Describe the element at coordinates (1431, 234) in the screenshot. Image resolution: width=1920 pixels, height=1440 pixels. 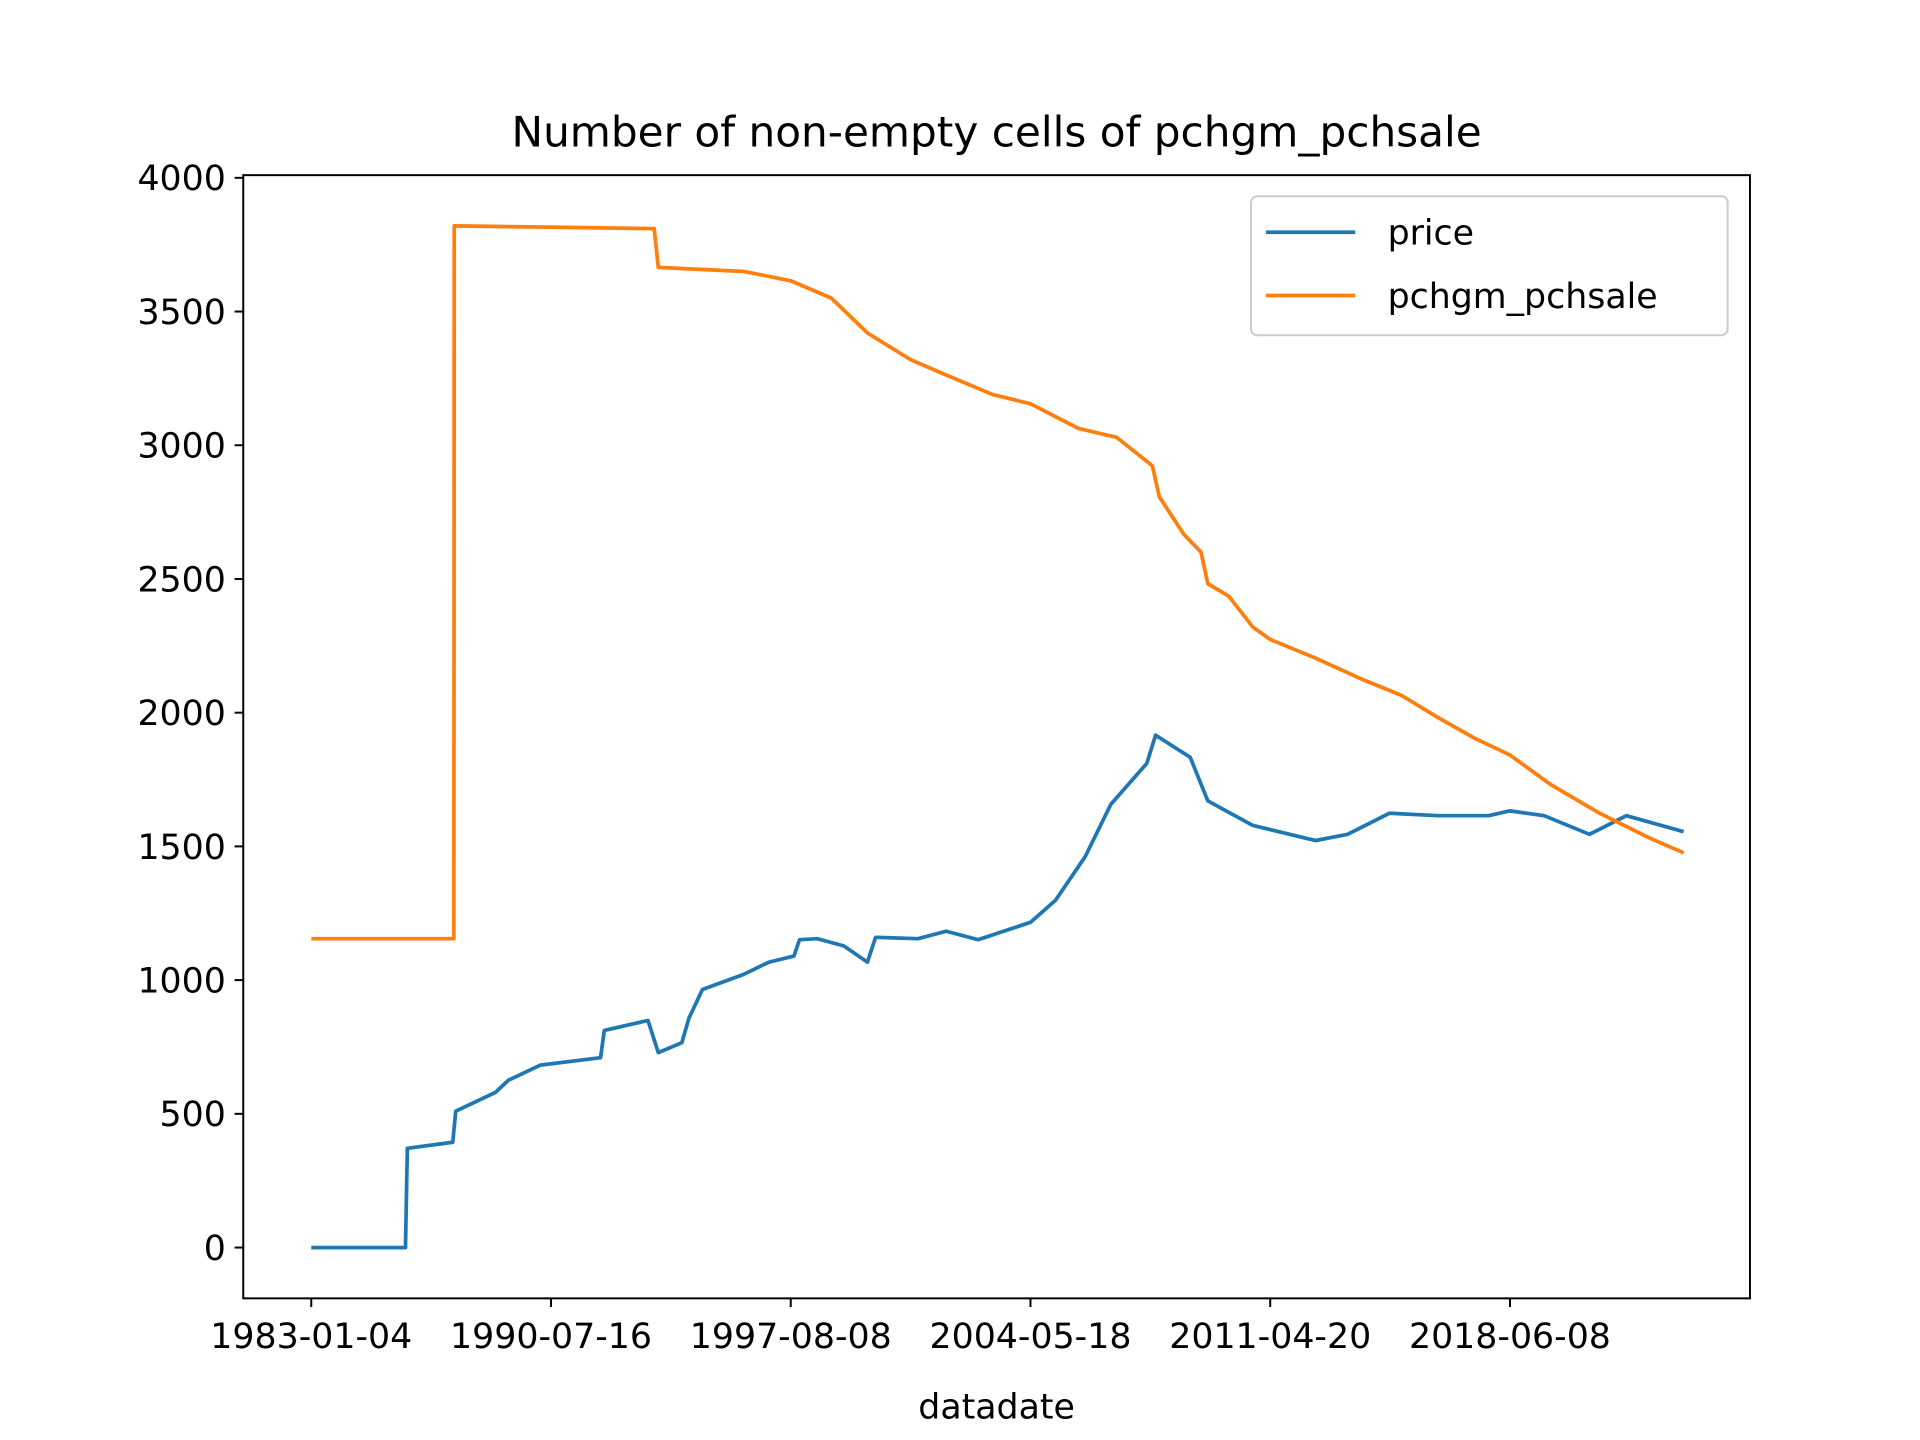
I see `legend-label: price` at that location.